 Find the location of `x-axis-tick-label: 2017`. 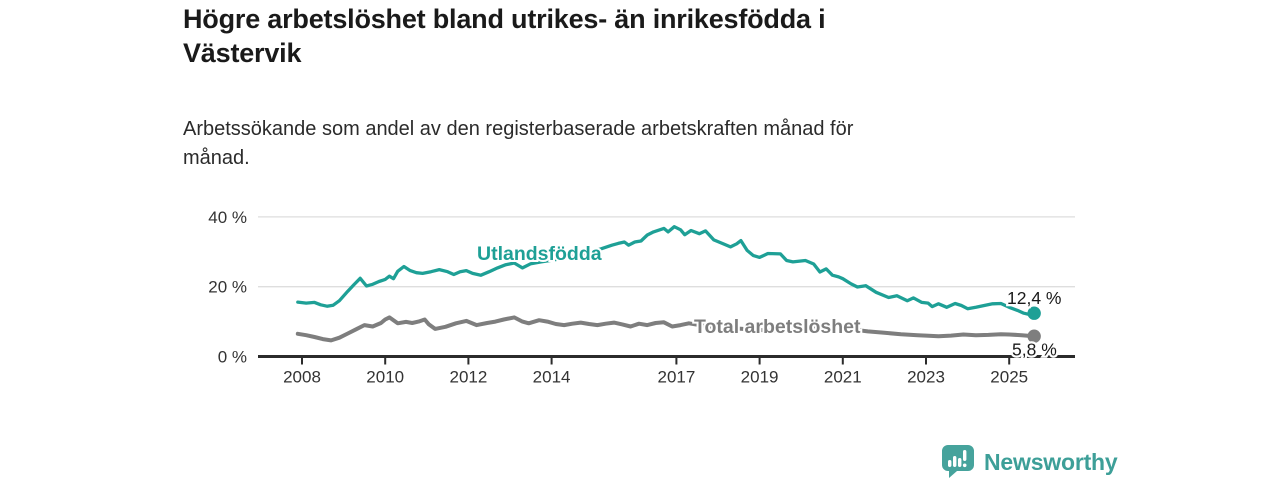

x-axis-tick-label: 2017 is located at coordinates (676, 377).